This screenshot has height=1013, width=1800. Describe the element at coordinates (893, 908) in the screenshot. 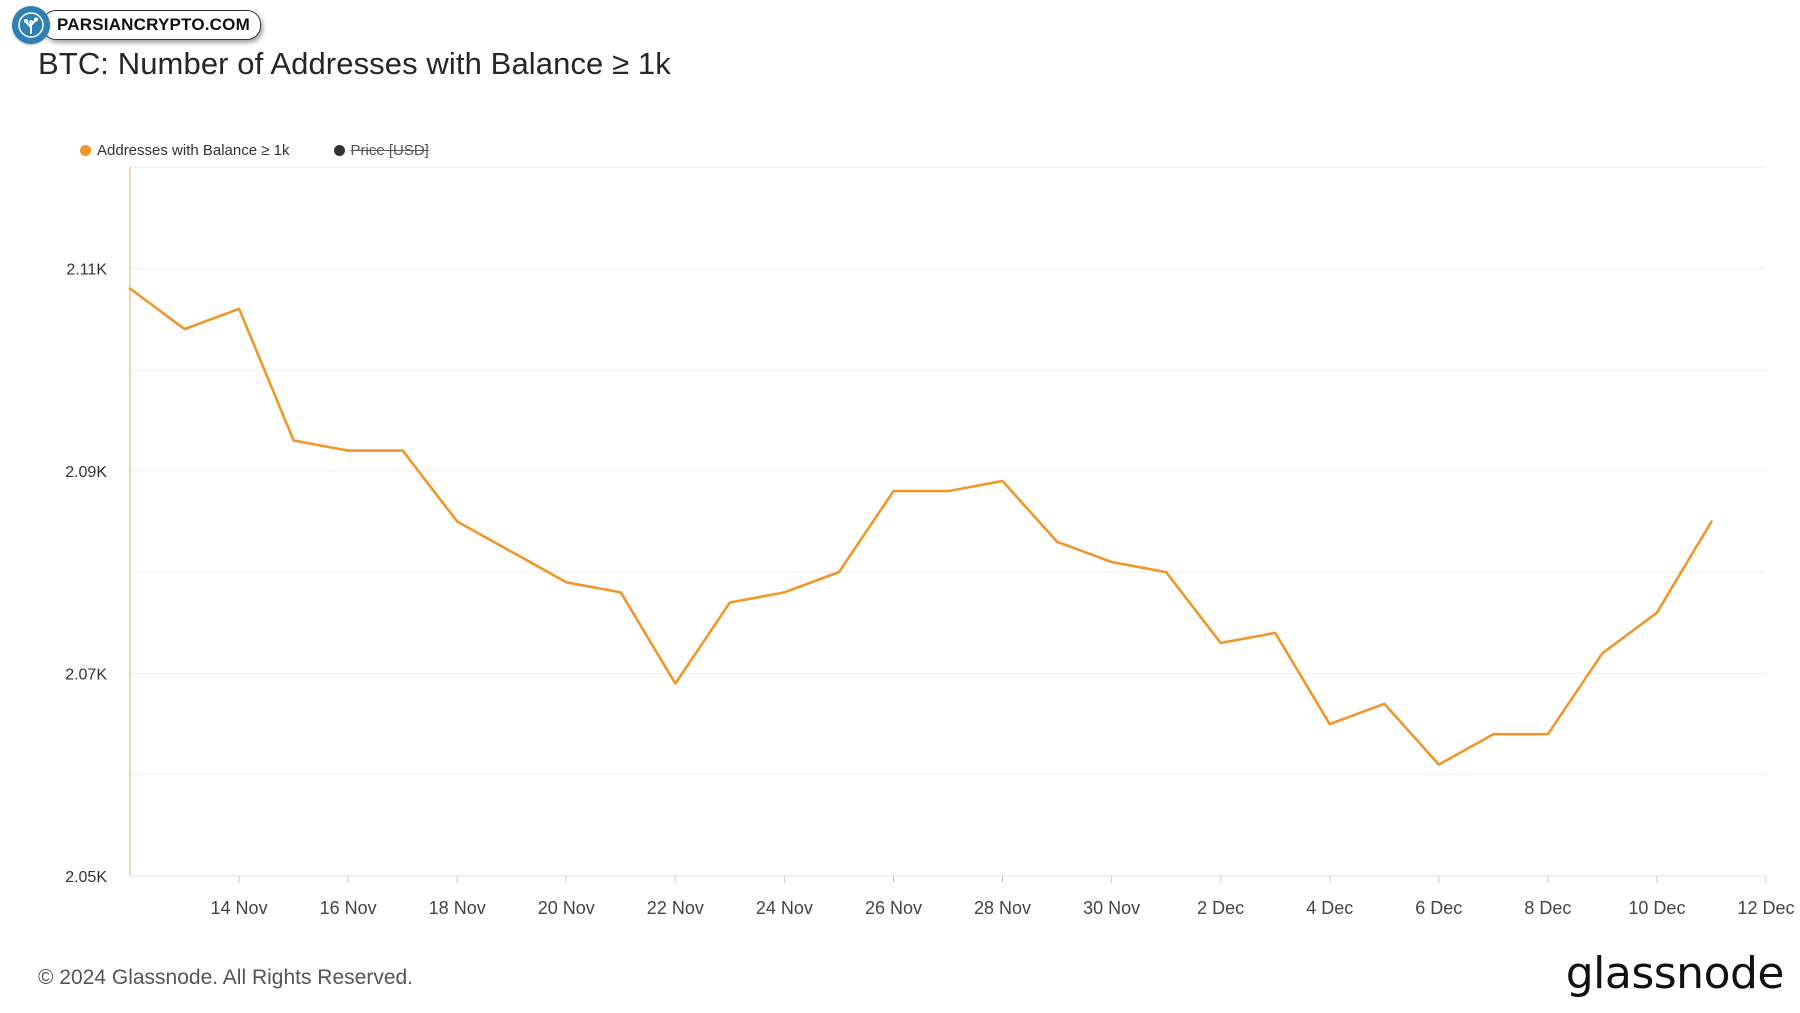

I see `x-tick-label: 26 Nov` at that location.